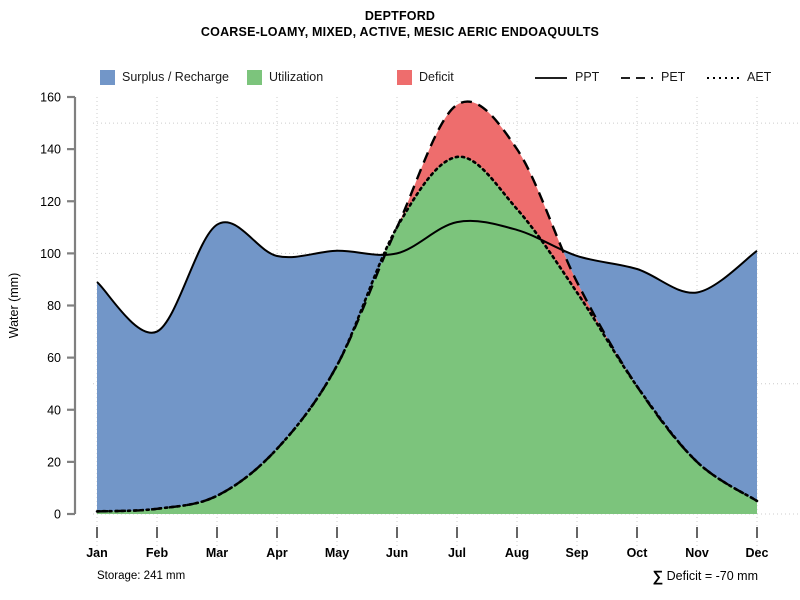 The image size is (800, 600). What do you see at coordinates (107, 77) in the screenshot?
I see `legend-swatch-surplus` at bounding box center [107, 77].